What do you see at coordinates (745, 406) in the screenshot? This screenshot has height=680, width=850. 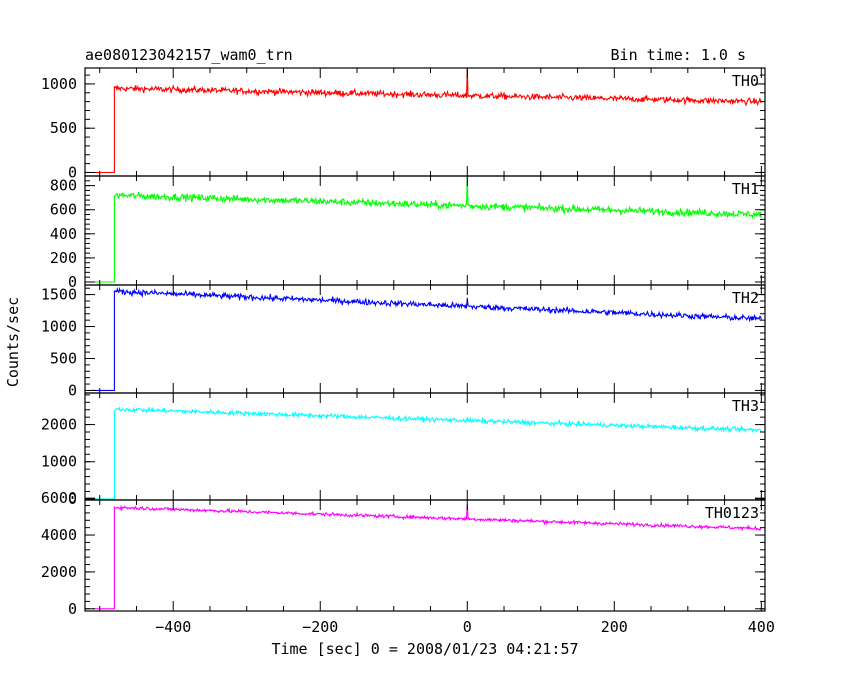 I see `series-label-th3: TH3` at bounding box center [745, 406].